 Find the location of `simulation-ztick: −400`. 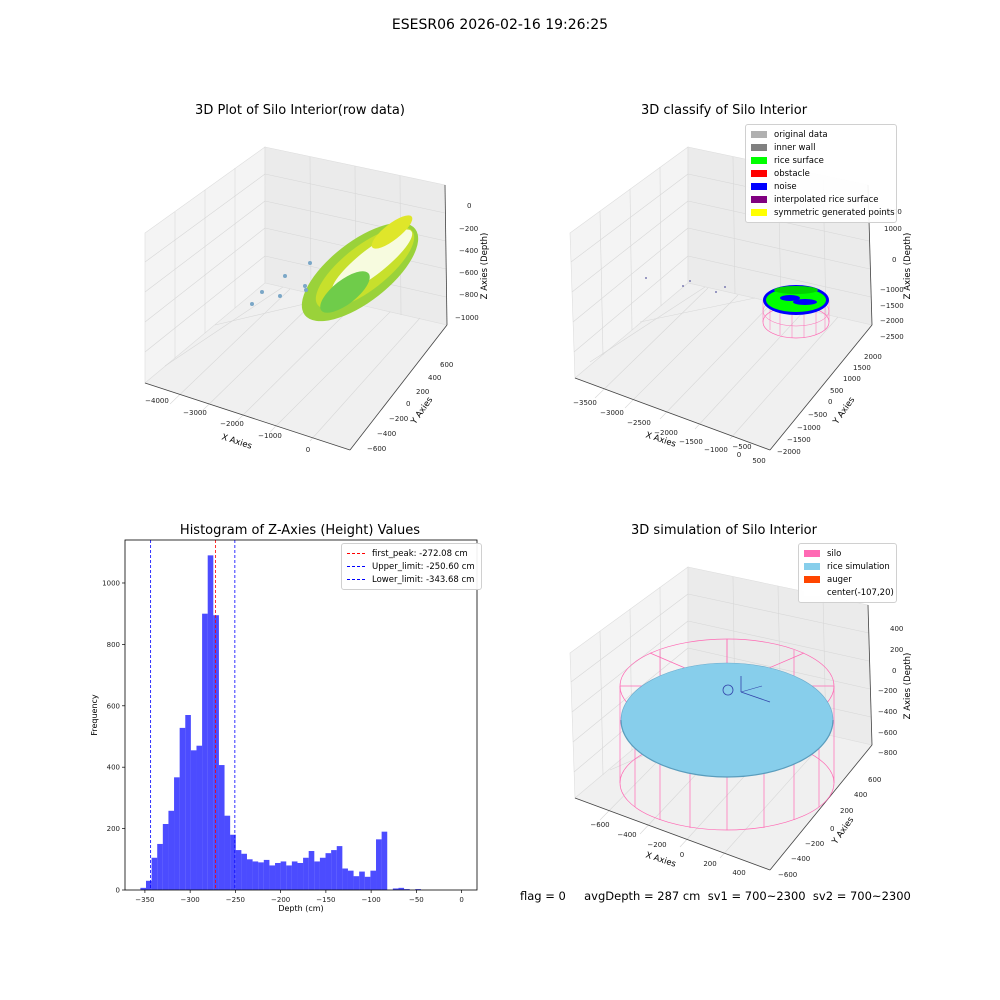

simulation-ztick: −400 is located at coordinates (887, 712).